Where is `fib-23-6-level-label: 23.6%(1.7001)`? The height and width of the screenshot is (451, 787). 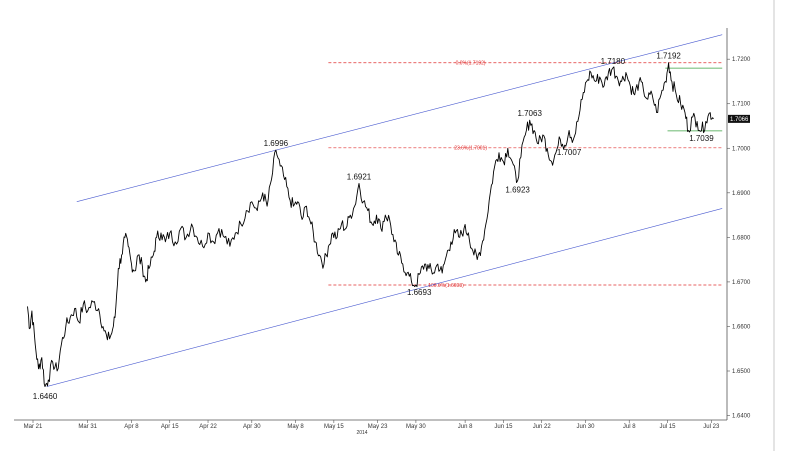 fib-23-6-level-label: 23.6%(1.7001) is located at coordinates (470, 149).